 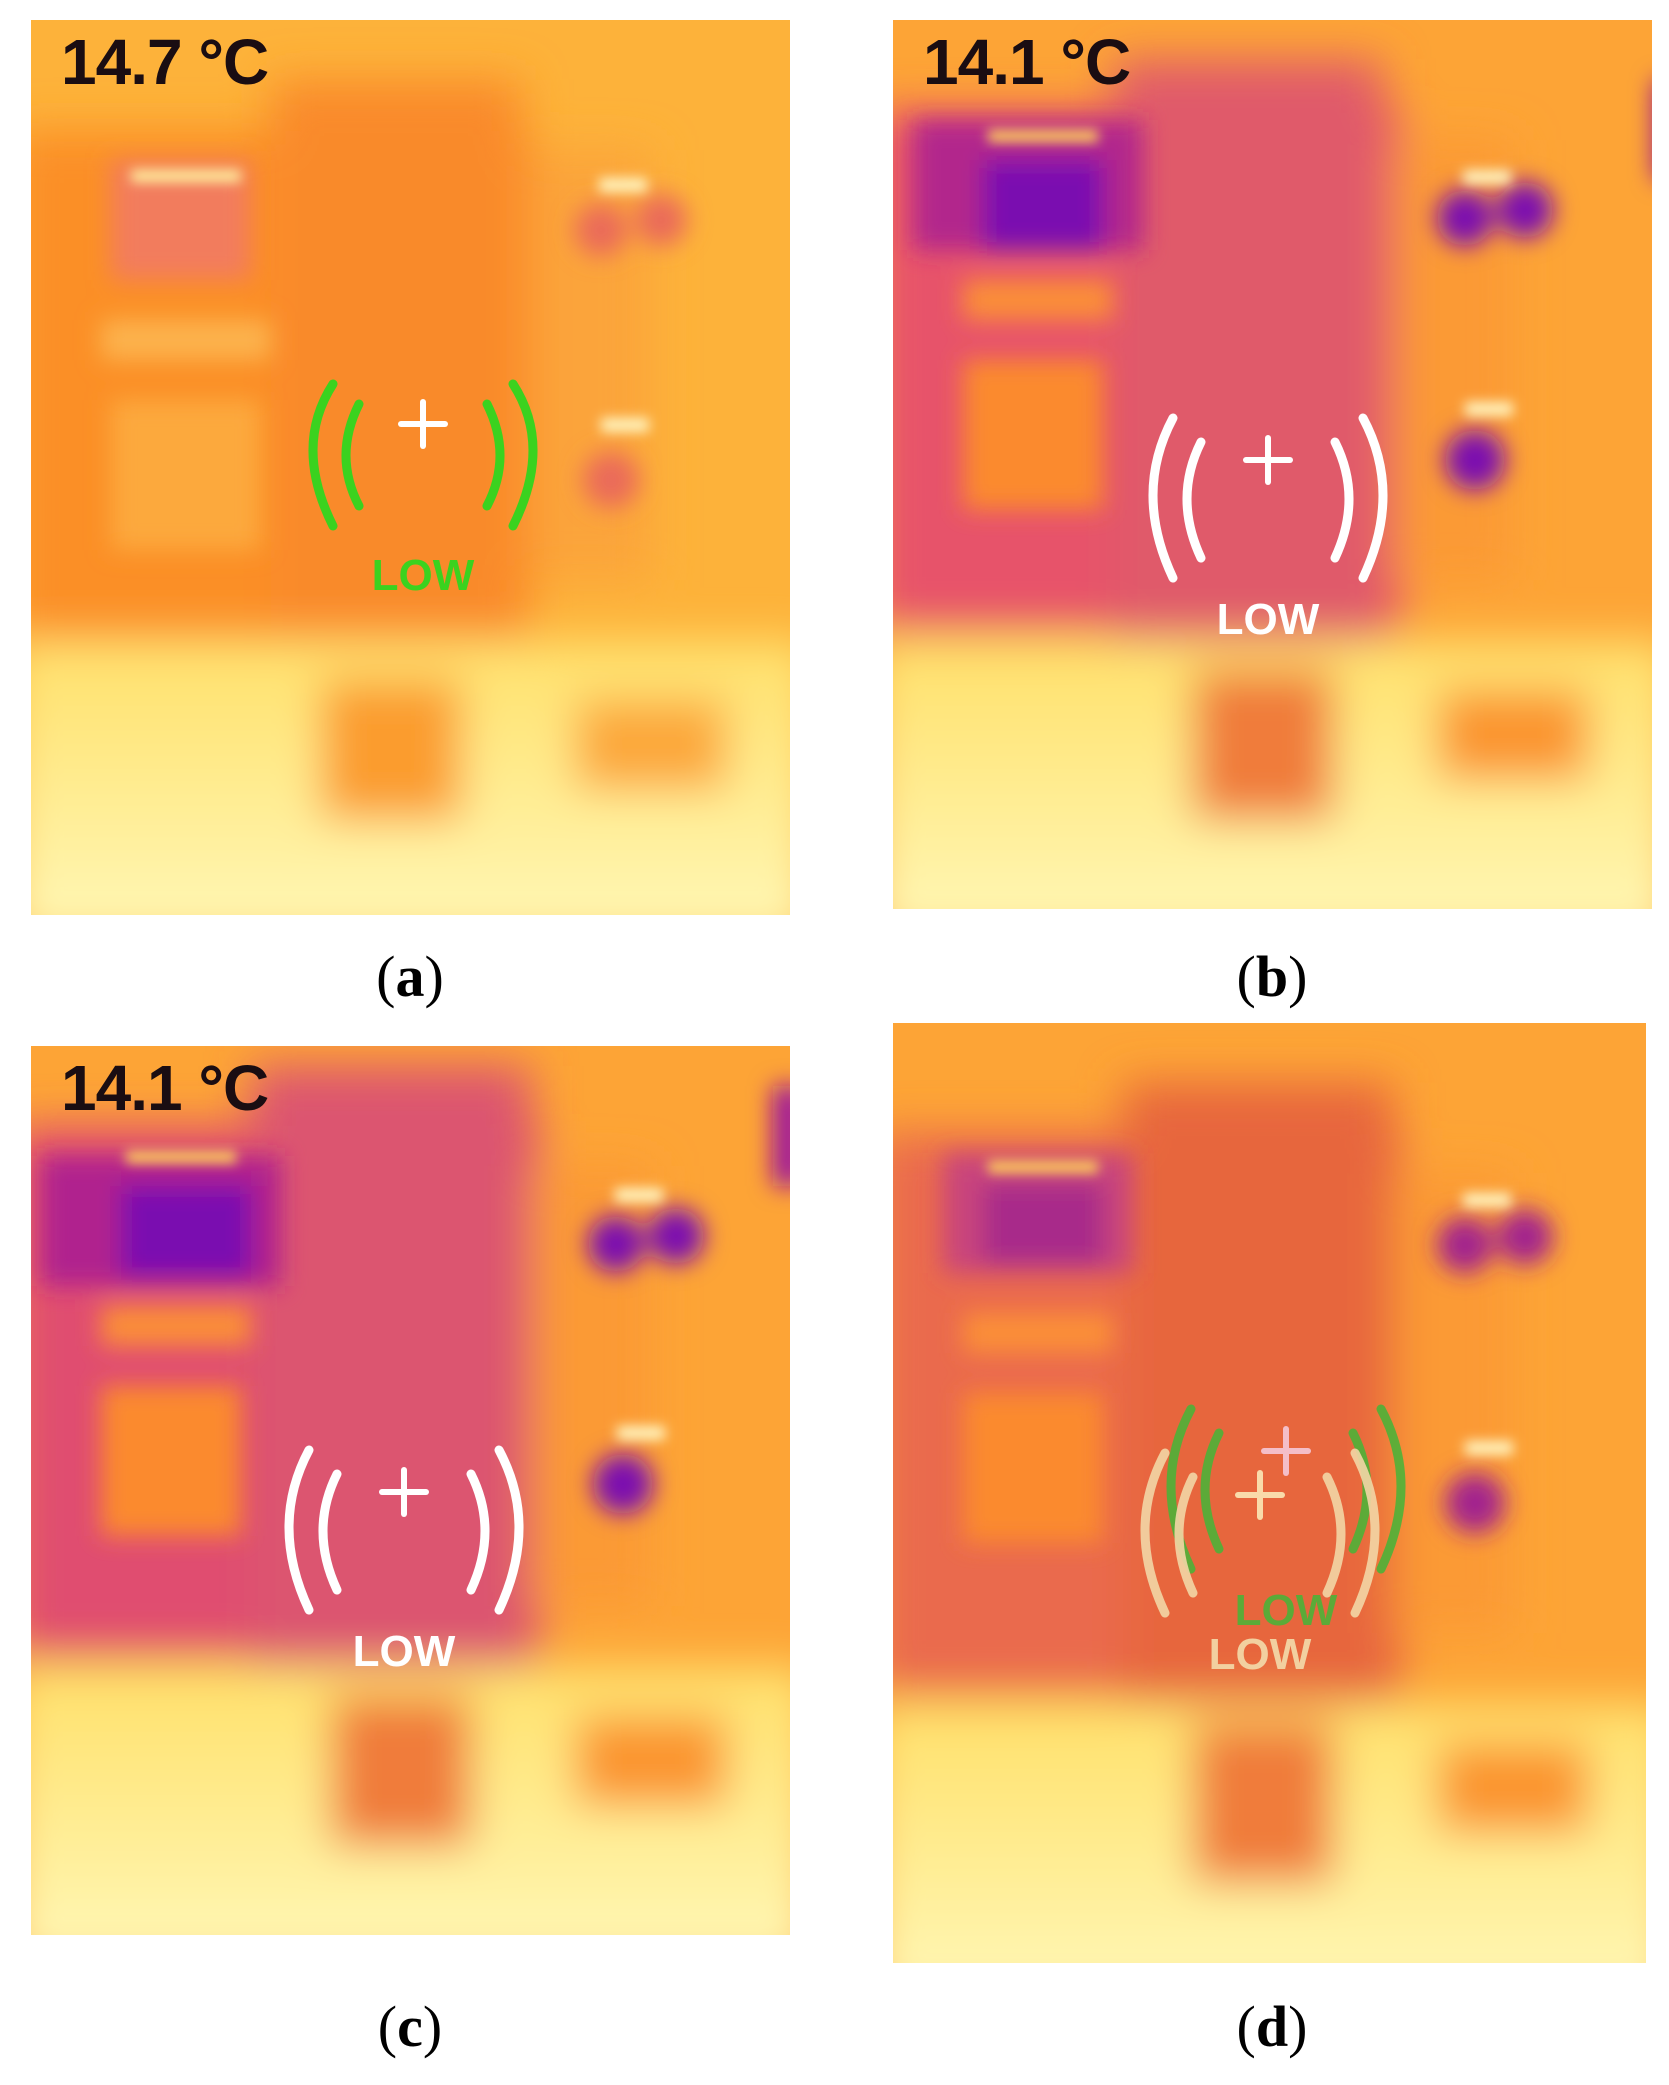 What do you see at coordinates (1272, 2026) in the screenshot?
I see `caption-d: (d)` at bounding box center [1272, 2026].